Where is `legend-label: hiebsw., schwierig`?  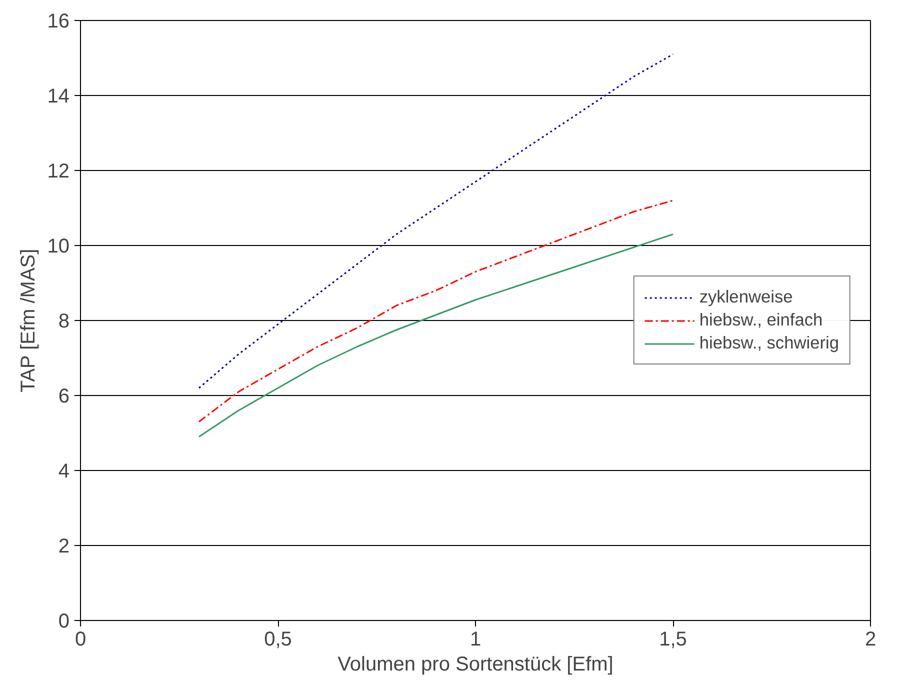 legend-label: hiebsw., schwierig is located at coordinates (769, 343).